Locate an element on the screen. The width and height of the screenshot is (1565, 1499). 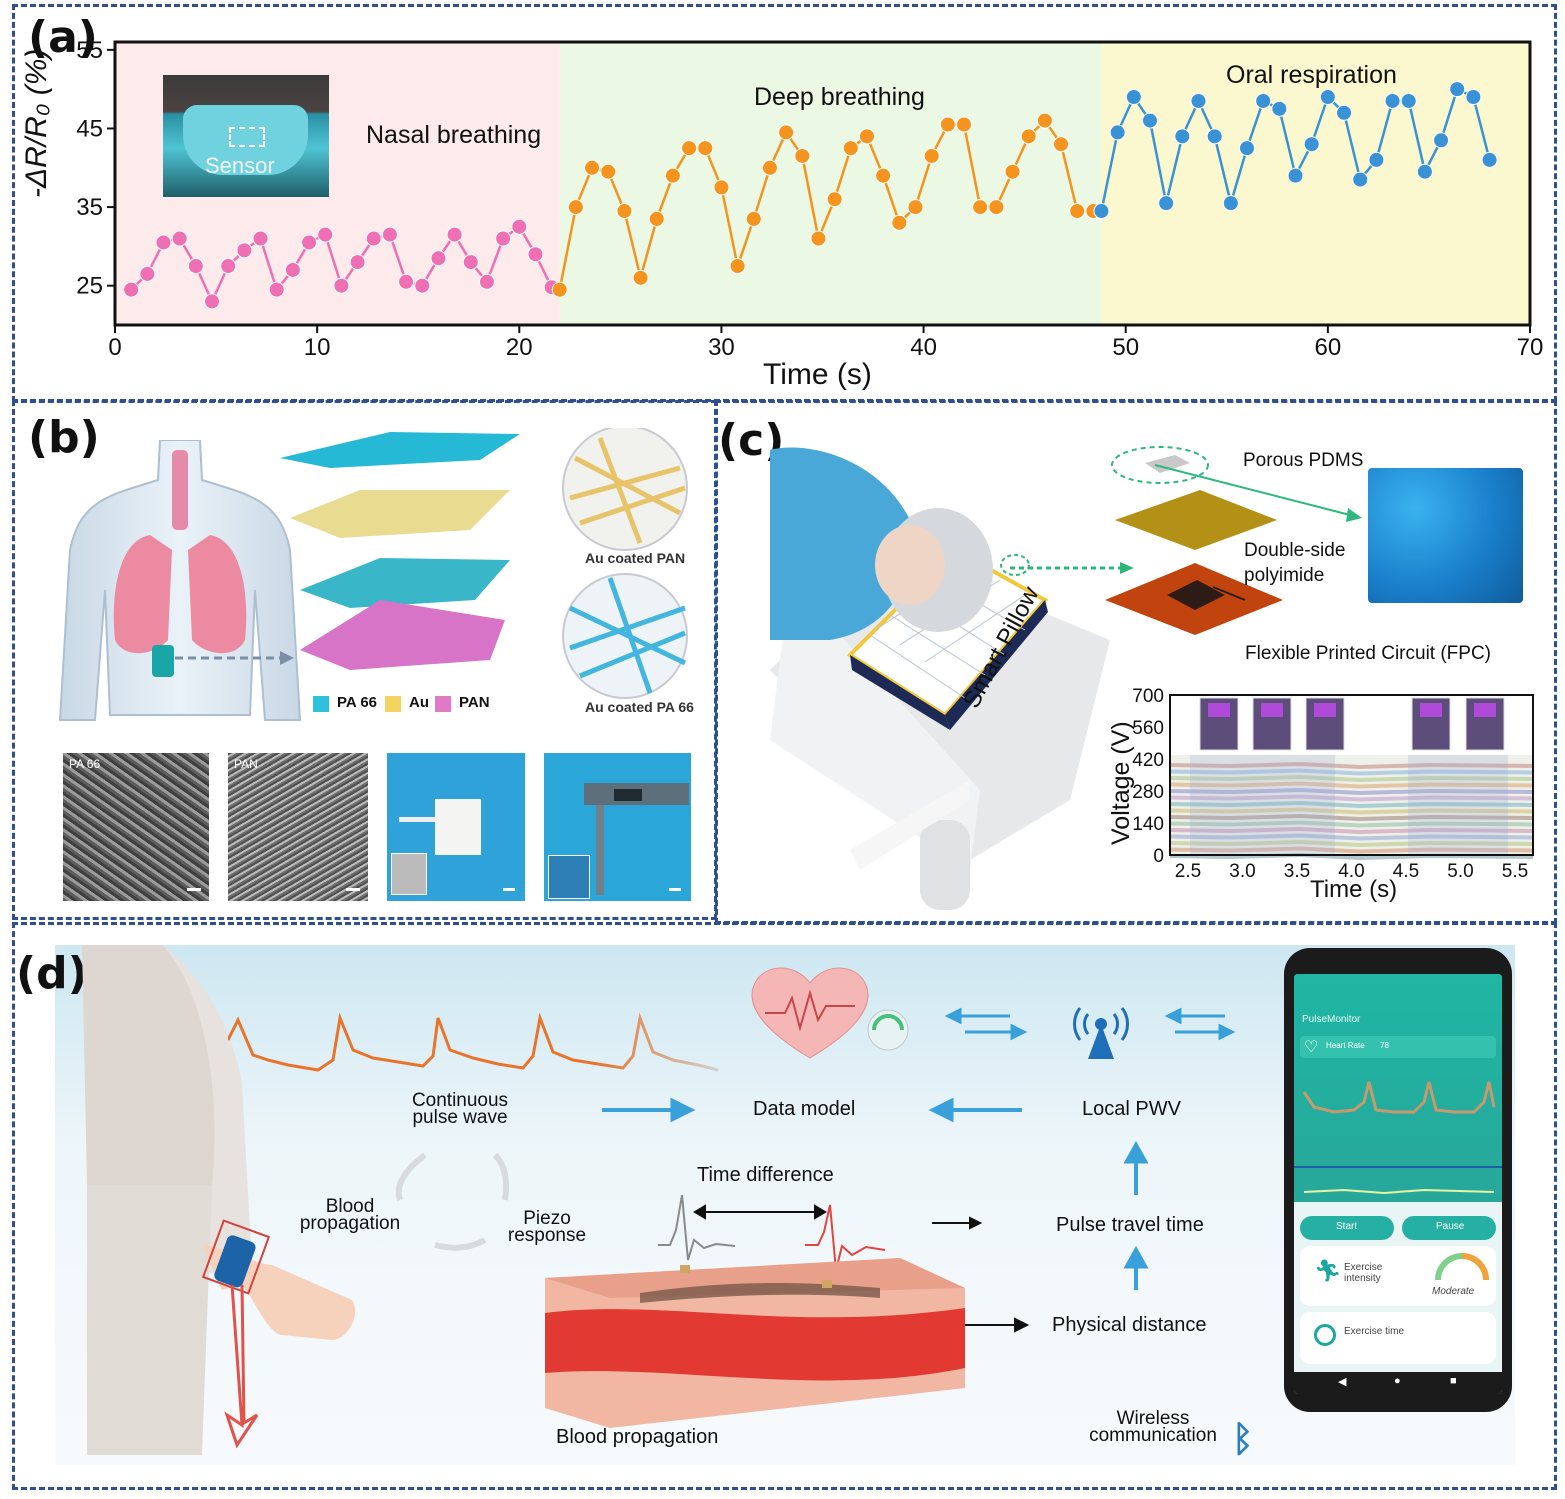
sample-holder is located at coordinates (418, 819).